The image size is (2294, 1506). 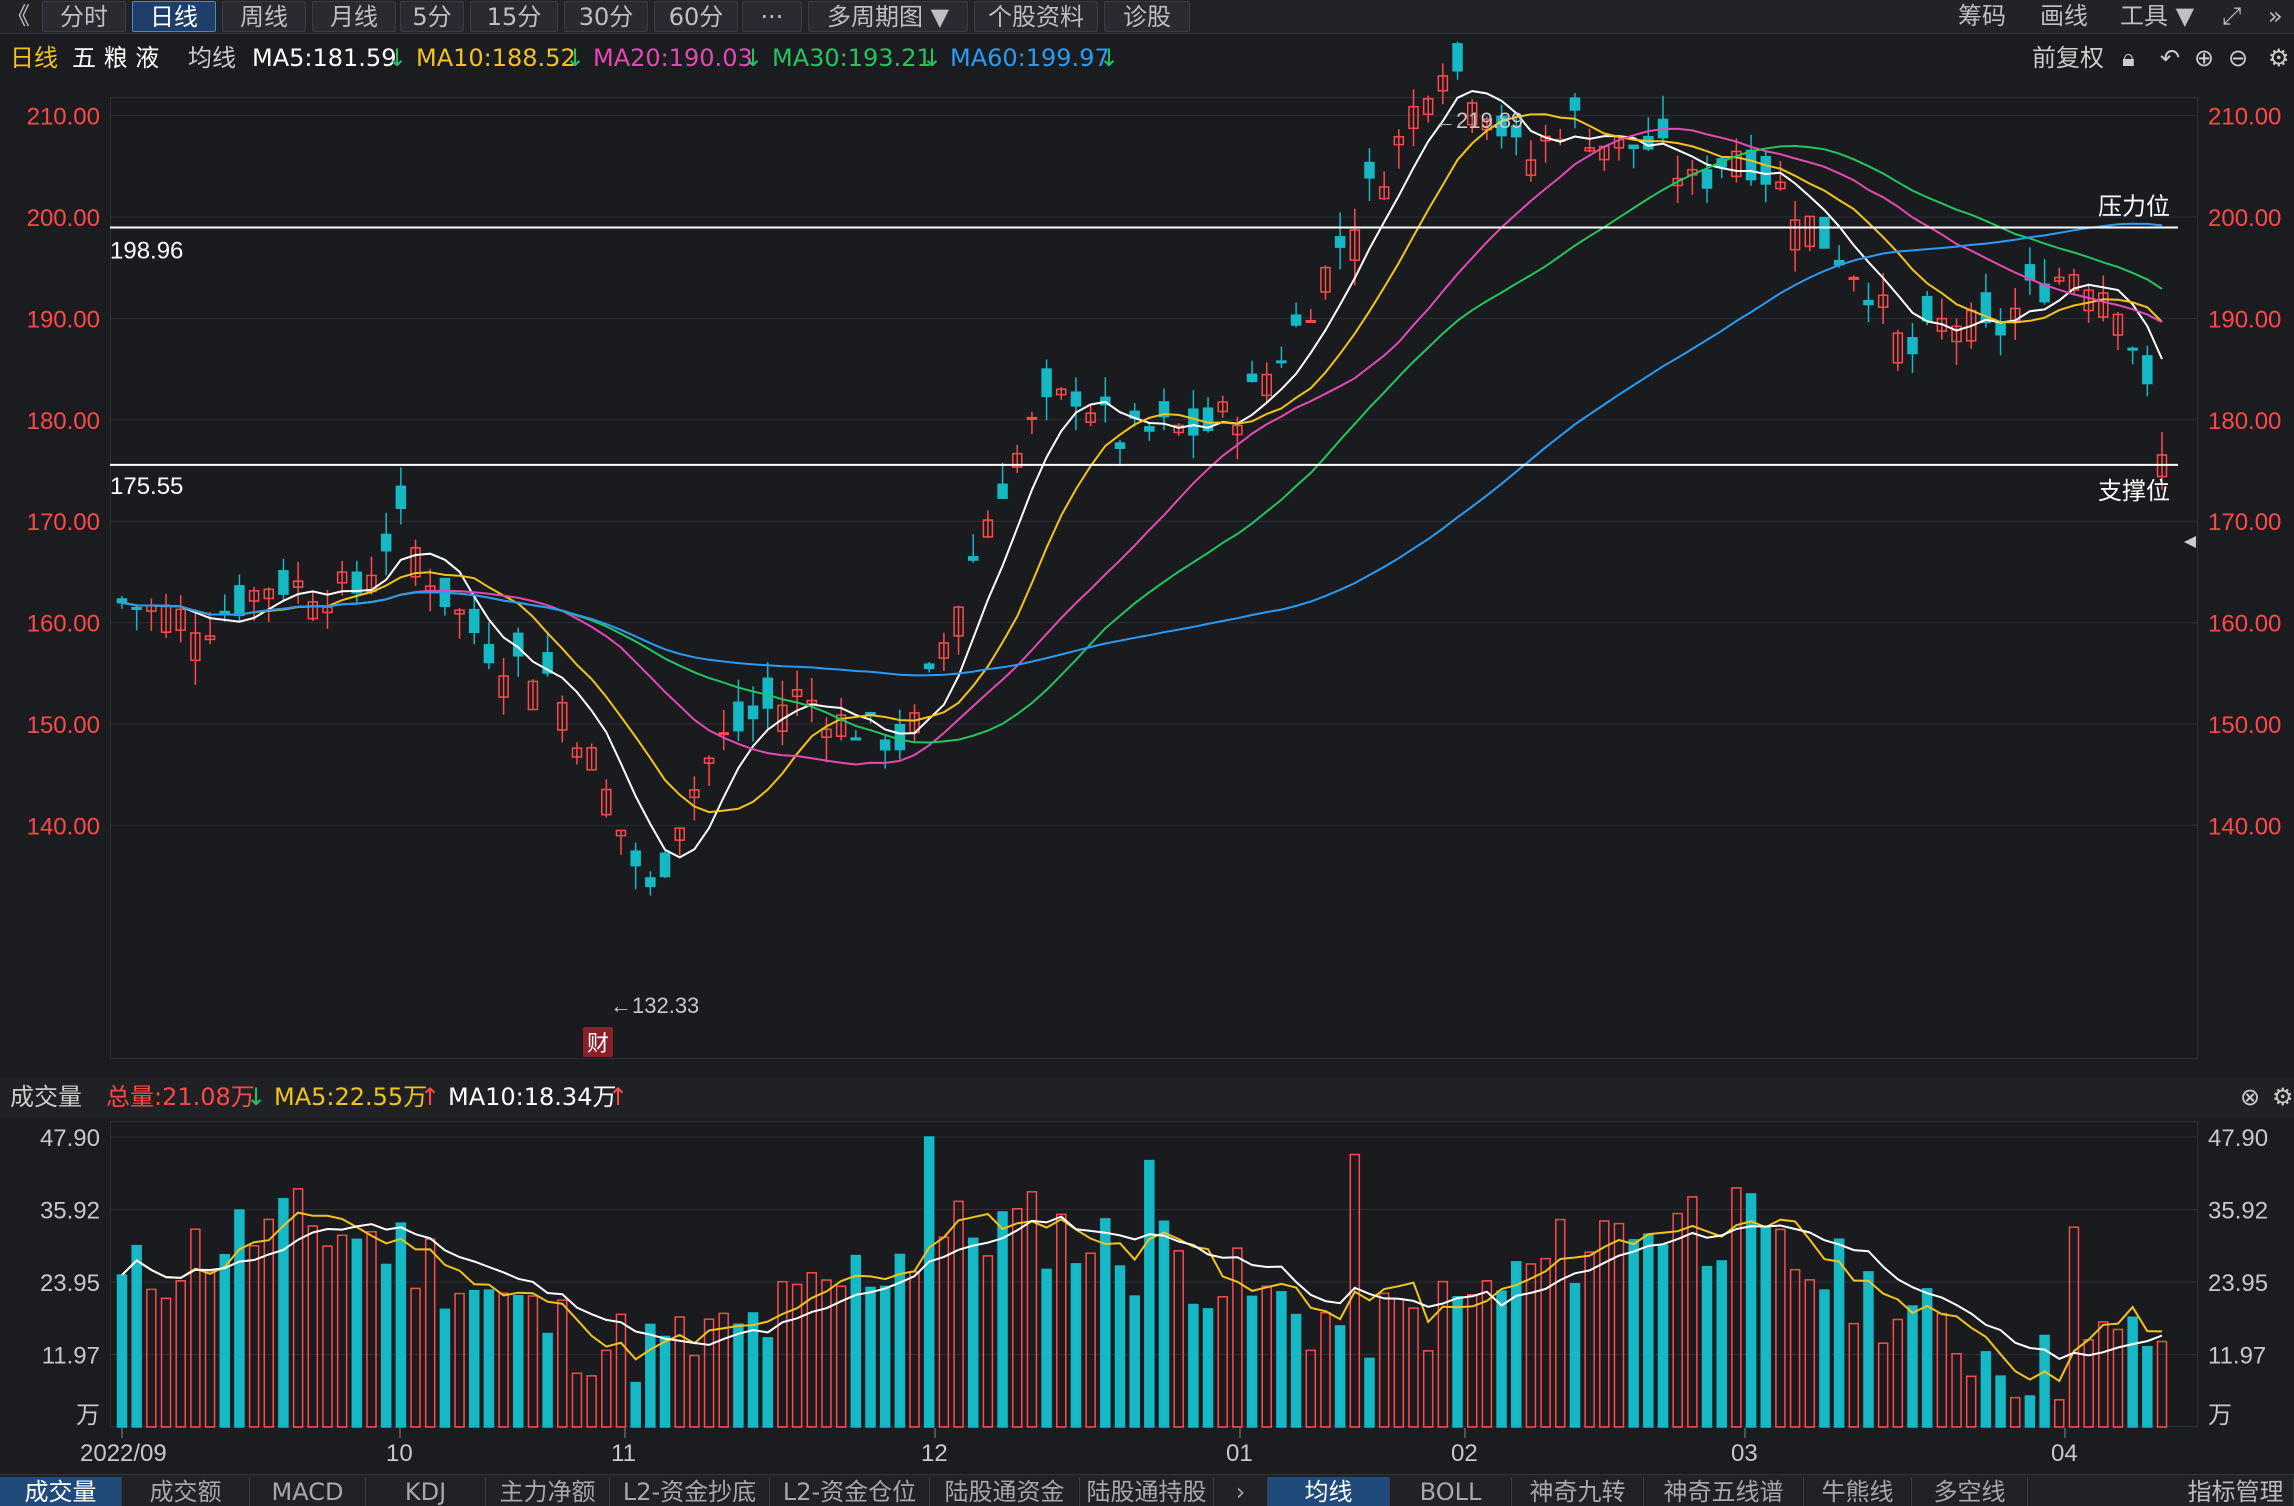 I want to click on indicator-tab-9: ›, so click(x=1241, y=1491).